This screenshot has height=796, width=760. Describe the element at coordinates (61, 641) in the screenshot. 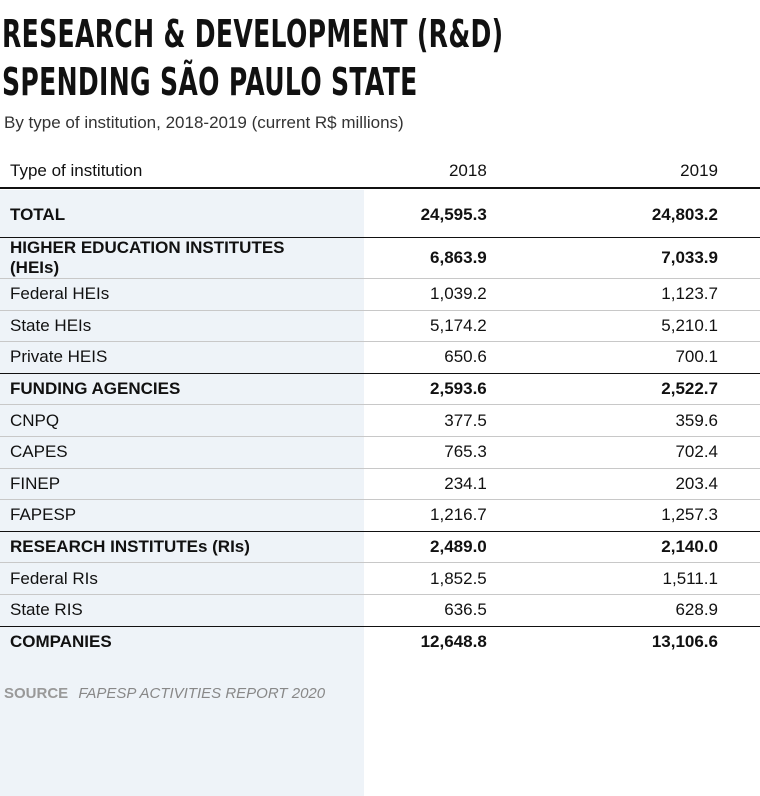

I see `row-label-cell: COMPANIES` at that location.